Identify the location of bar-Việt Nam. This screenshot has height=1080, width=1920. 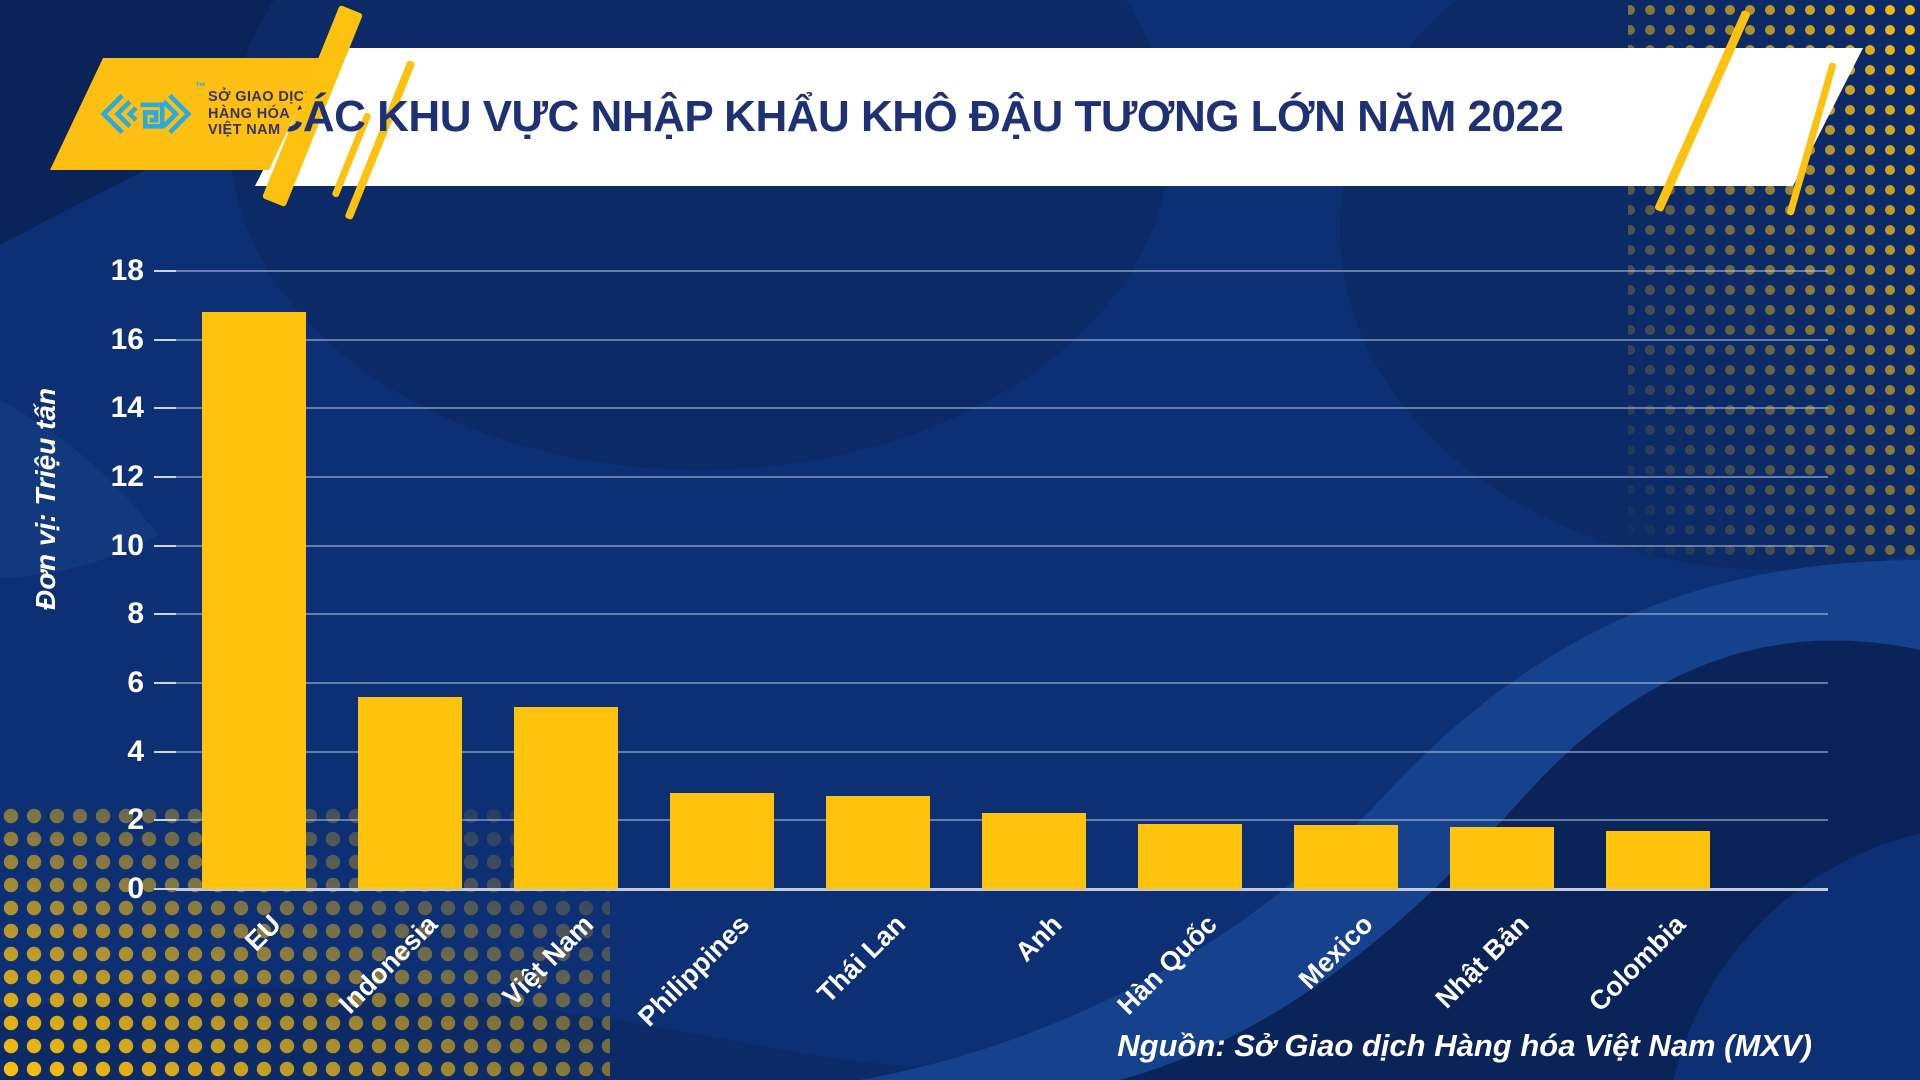
(566, 798).